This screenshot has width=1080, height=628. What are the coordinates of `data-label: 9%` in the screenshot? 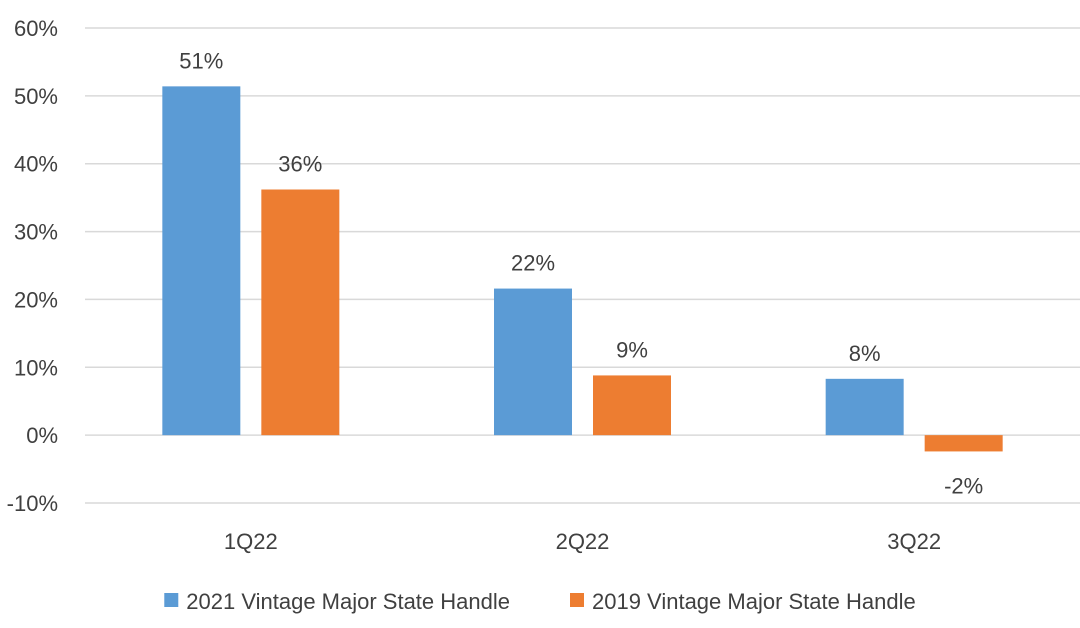 It's located at (632, 349).